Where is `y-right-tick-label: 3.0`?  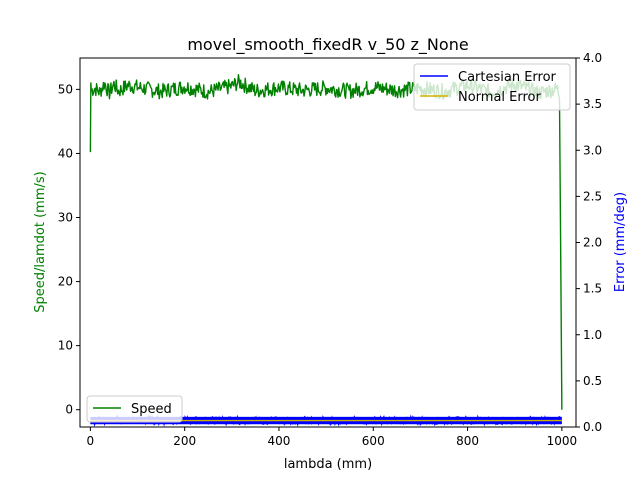
y-right-tick-label: 3.0 is located at coordinates (592, 150).